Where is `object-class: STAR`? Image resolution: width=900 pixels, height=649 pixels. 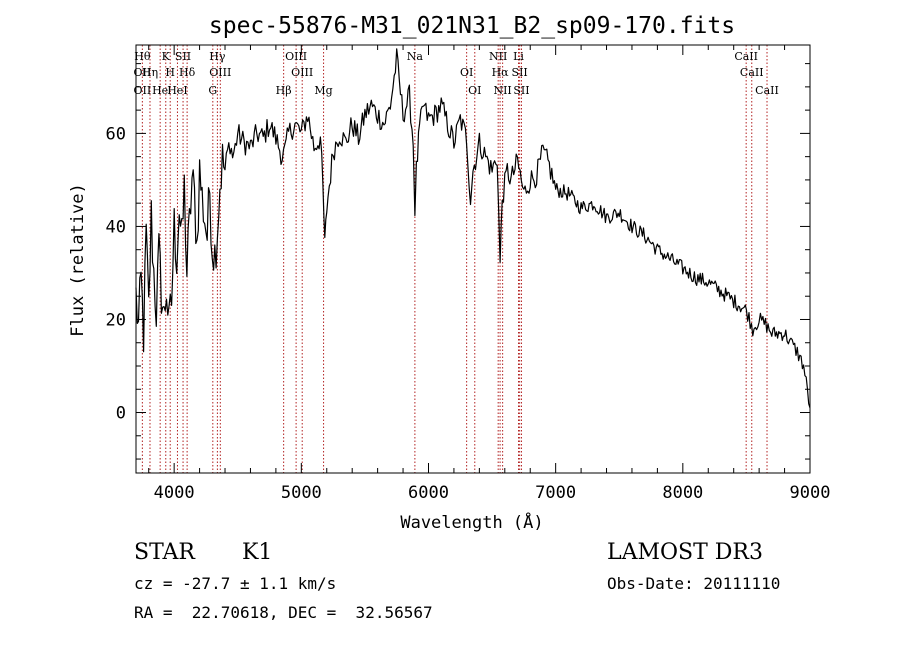
object-class: STAR is located at coordinates (164, 552).